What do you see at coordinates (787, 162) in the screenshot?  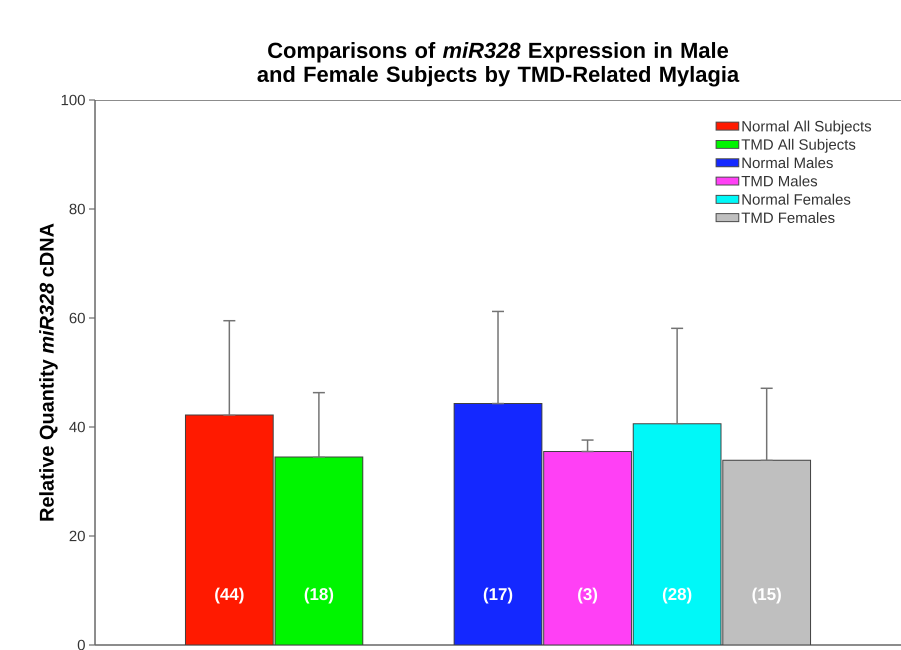 I see `legend-label: Normal Males` at bounding box center [787, 162].